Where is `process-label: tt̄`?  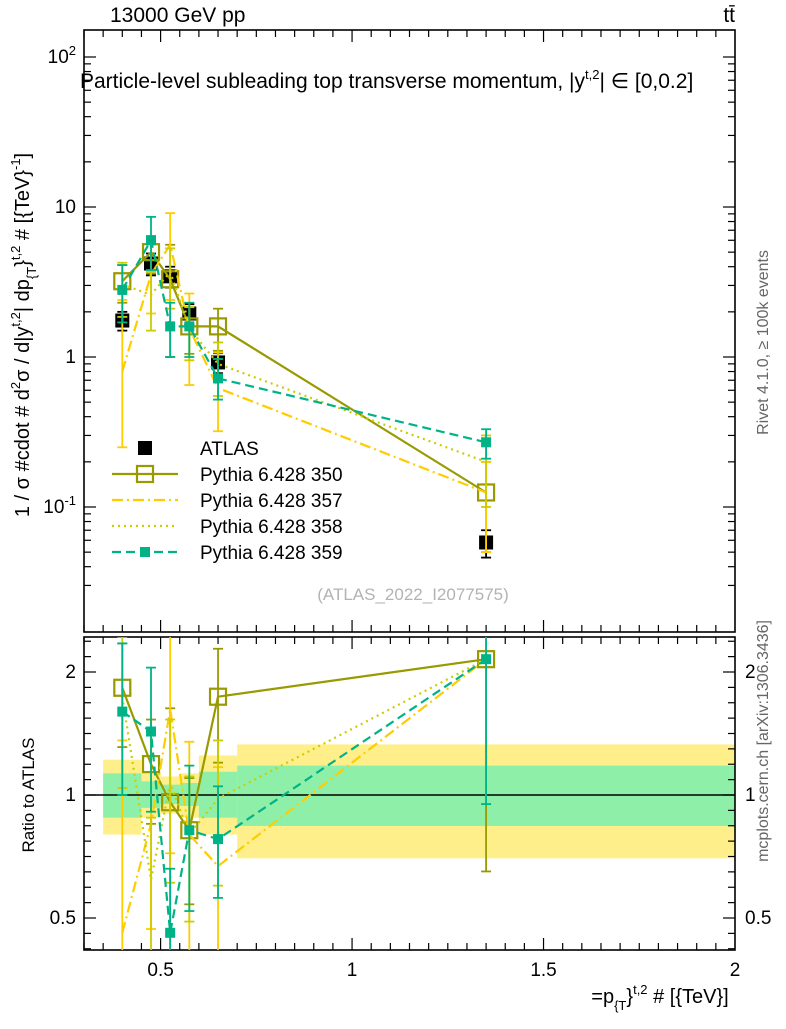
process-label: tt̄ is located at coordinates (729, 15).